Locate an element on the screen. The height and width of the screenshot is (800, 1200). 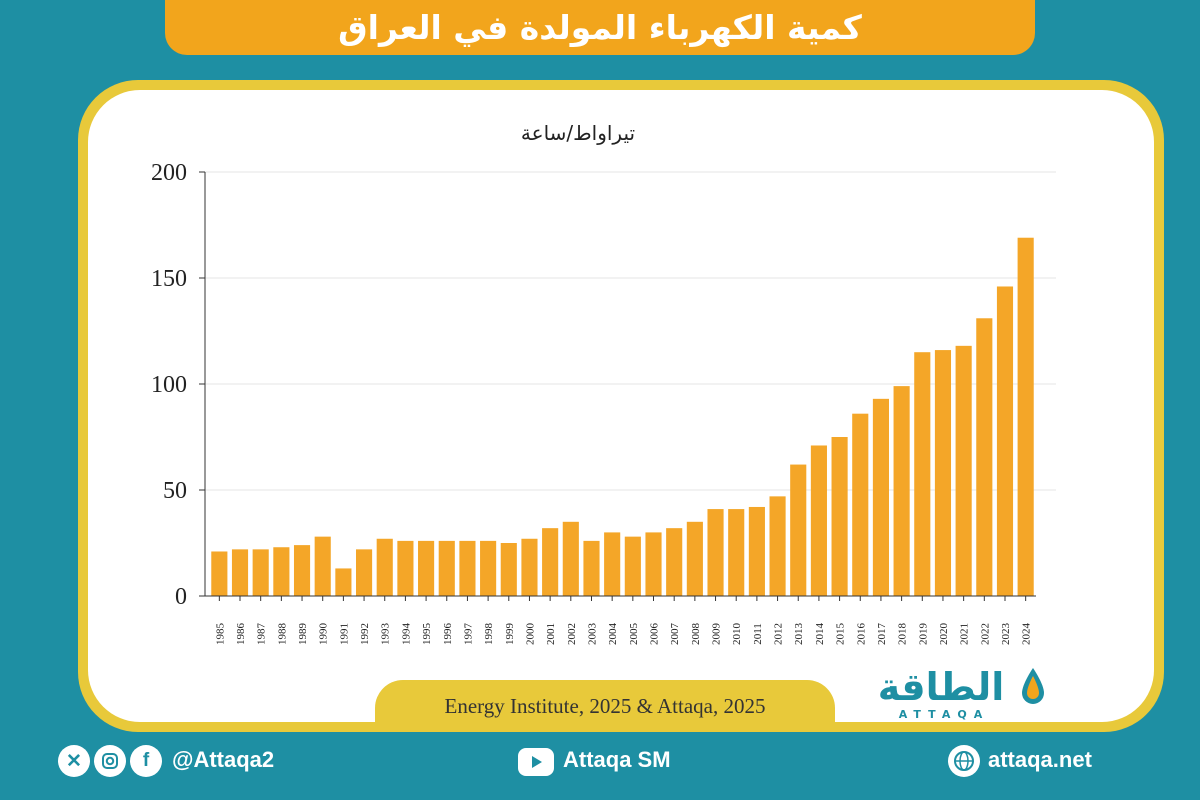
instagram-icon is located at coordinates (110, 761).